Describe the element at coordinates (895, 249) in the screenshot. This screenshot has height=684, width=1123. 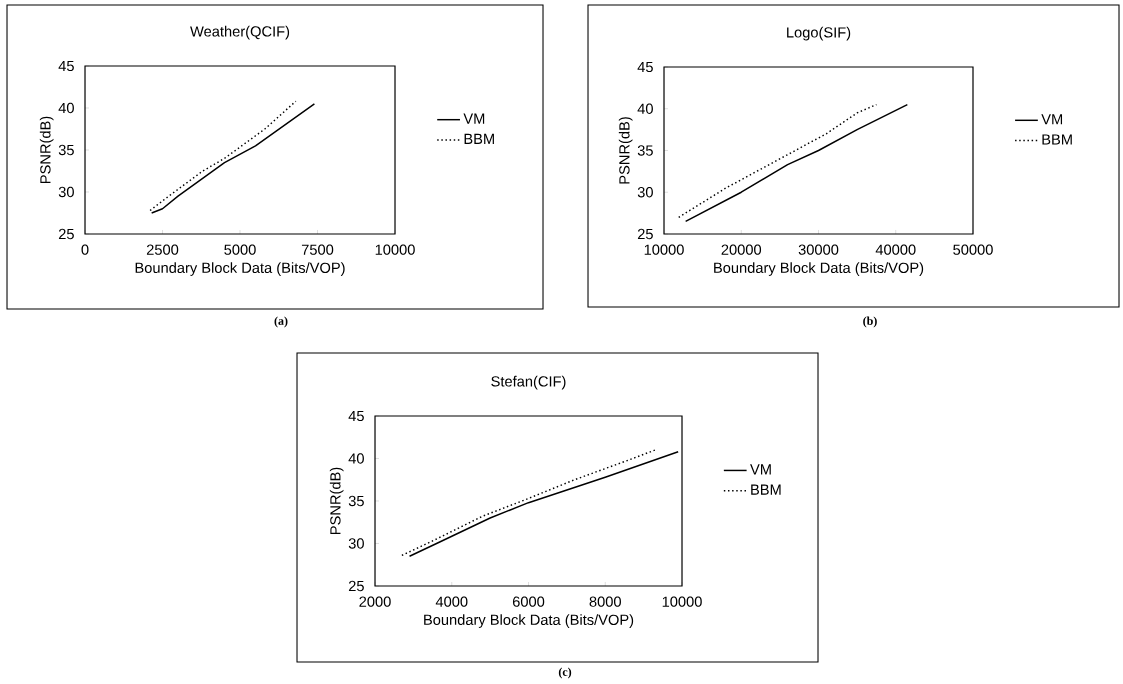
I see `x-tick-label: 40000` at that location.